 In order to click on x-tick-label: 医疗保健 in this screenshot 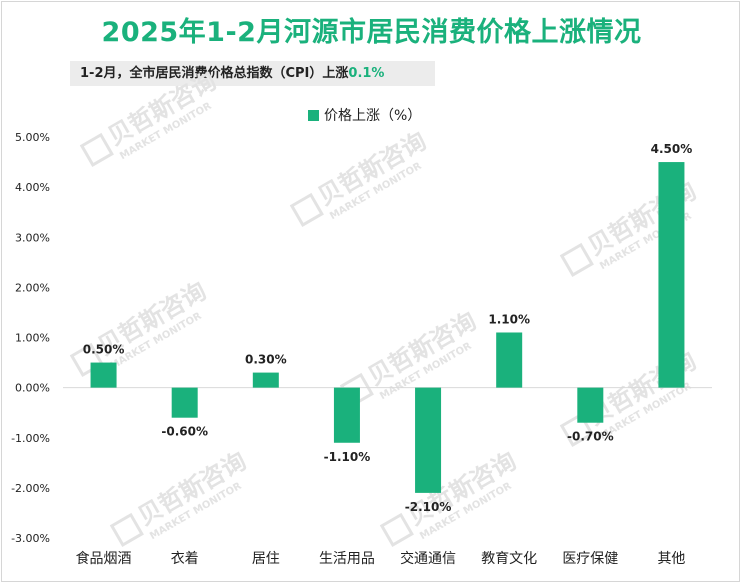, I will do `click(590, 559)`.